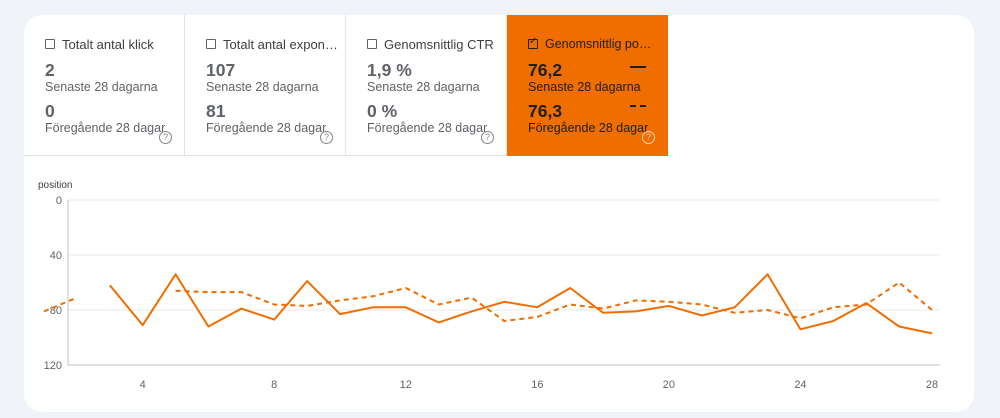 Image resolution: width=1000 pixels, height=418 pixels. I want to click on metric-current-value: 1,9 %, so click(389, 70).